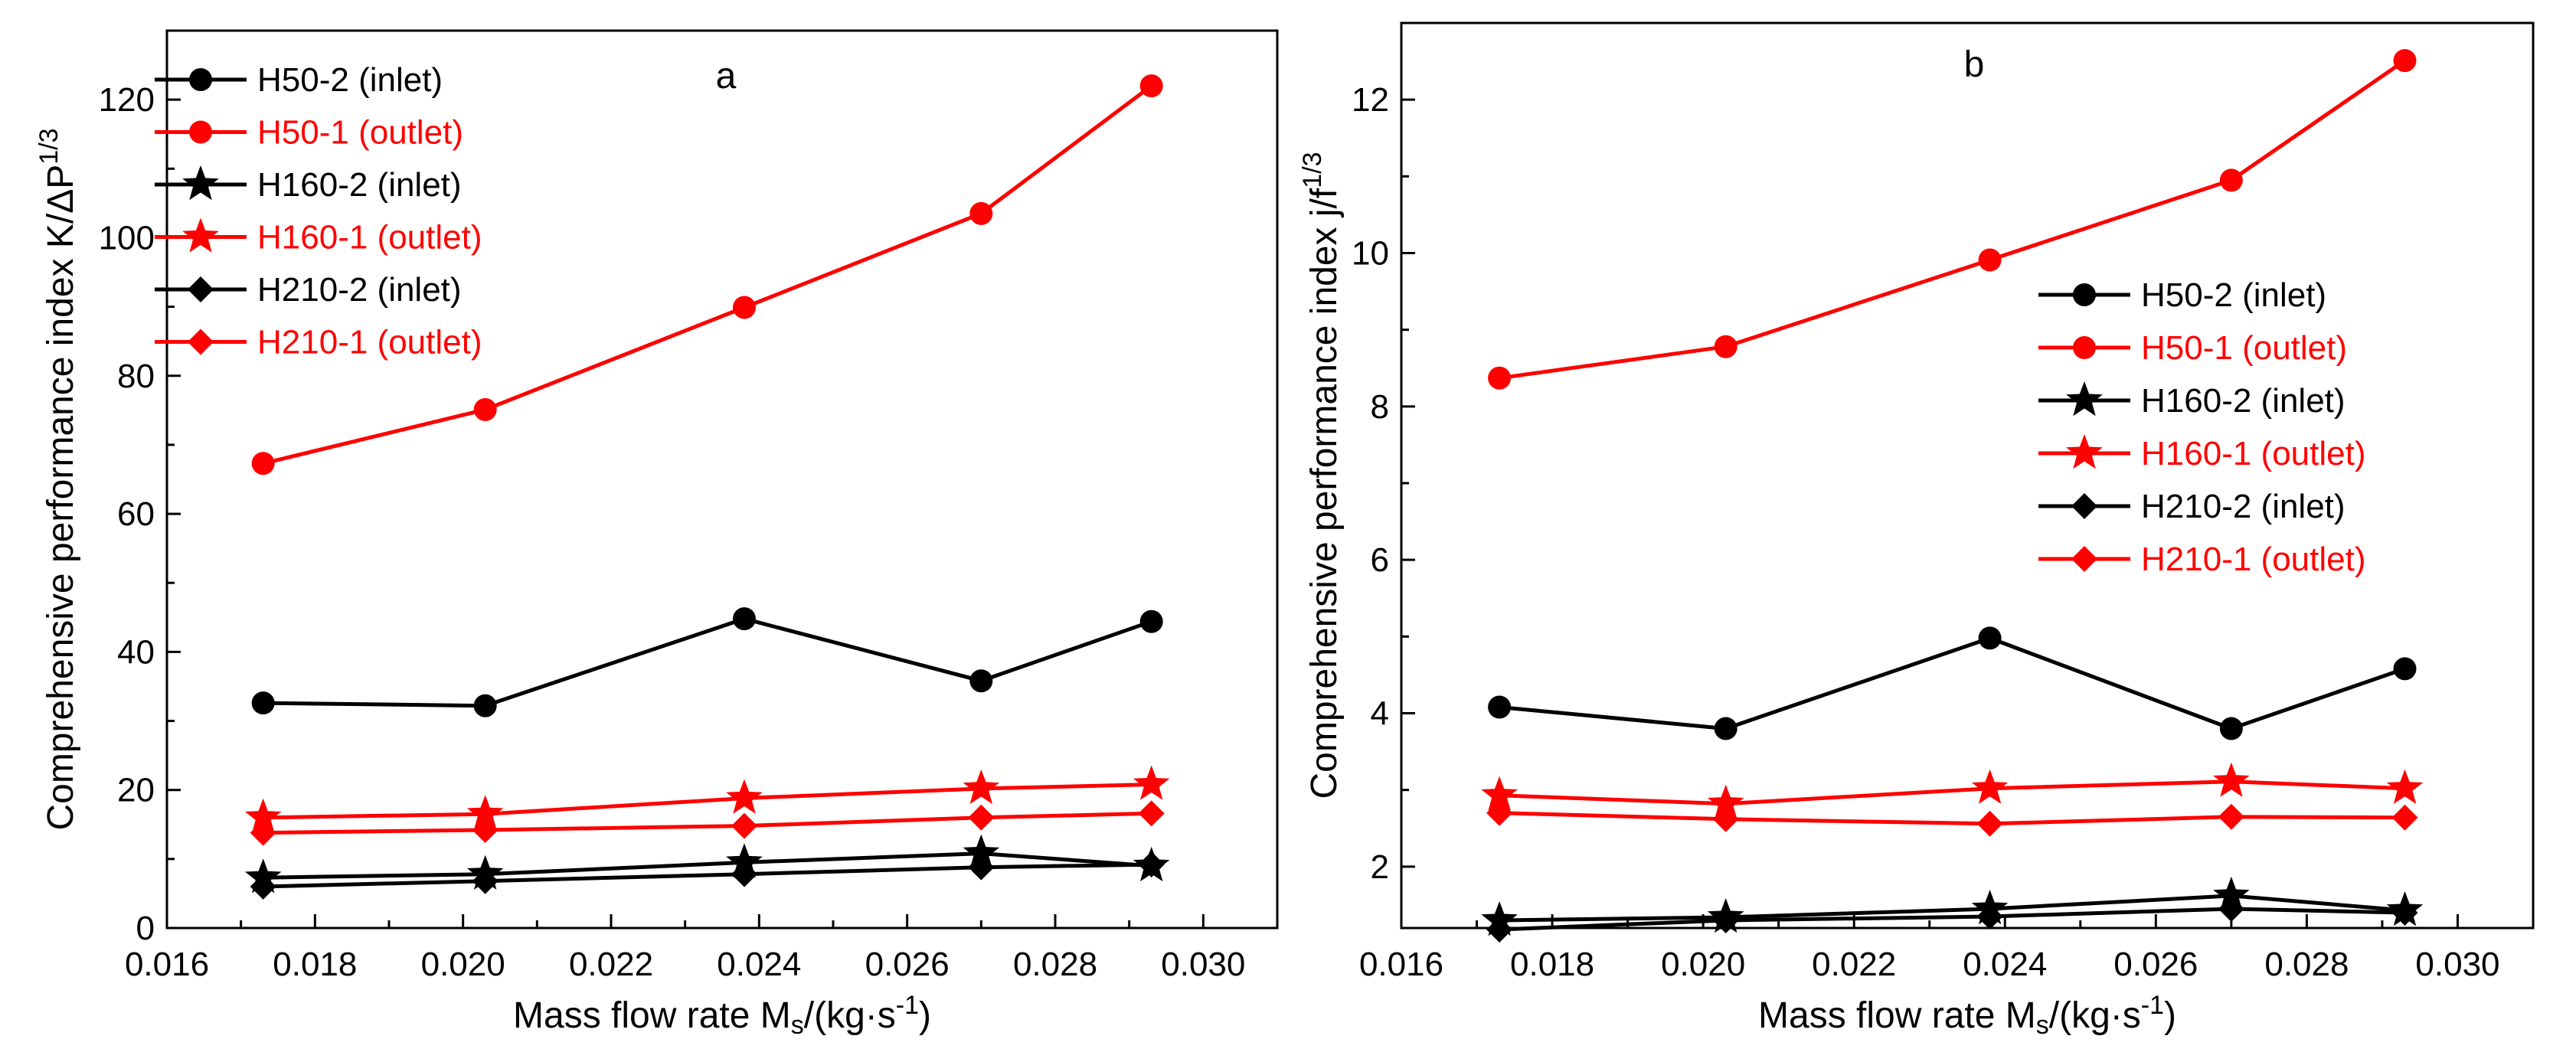  I want to click on x-tick-label: 0.022, so click(1854, 964).